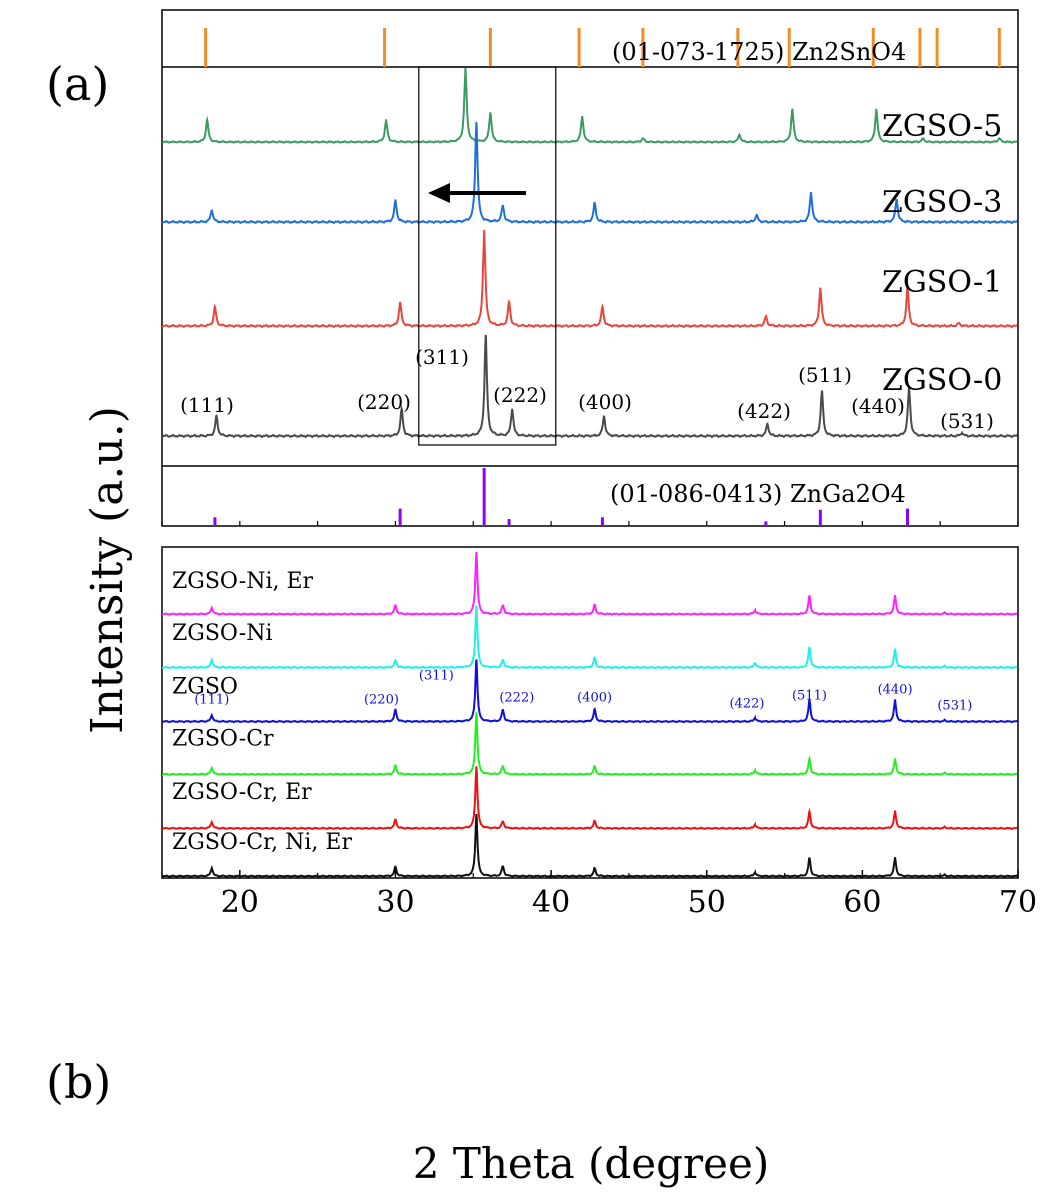  What do you see at coordinates (222, 633) in the screenshot?
I see `panel-b-series-name: ZGSO-Ni` at bounding box center [222, 633].